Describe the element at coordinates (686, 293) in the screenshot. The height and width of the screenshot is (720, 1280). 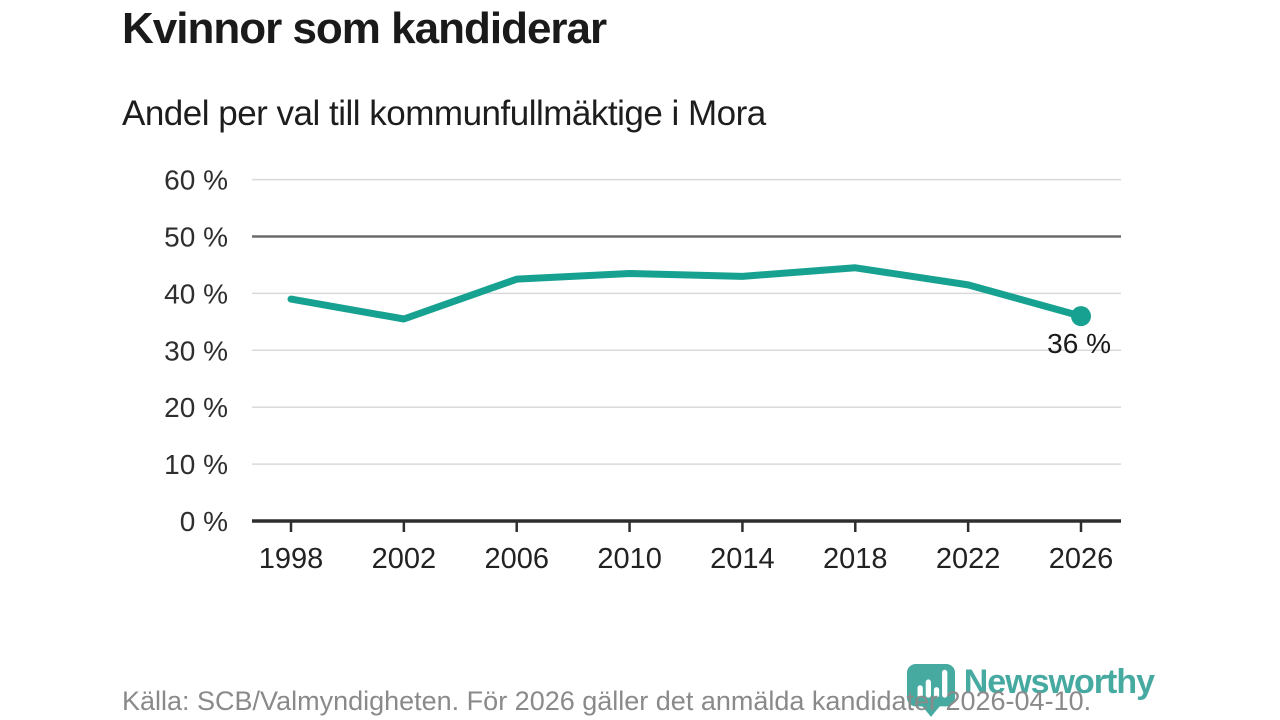
I see `data-line` at that location.